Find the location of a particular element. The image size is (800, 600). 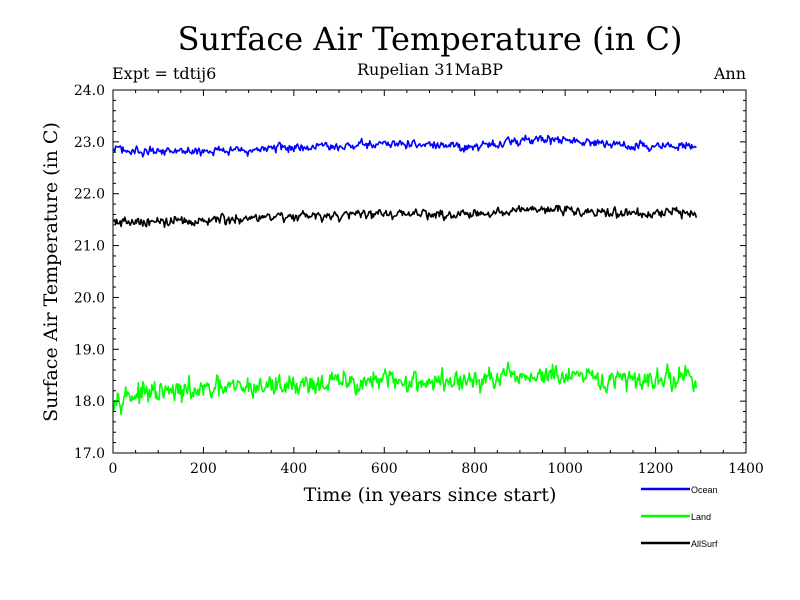

y-tick-label: 17.0 is located at coordinates (89, 454).